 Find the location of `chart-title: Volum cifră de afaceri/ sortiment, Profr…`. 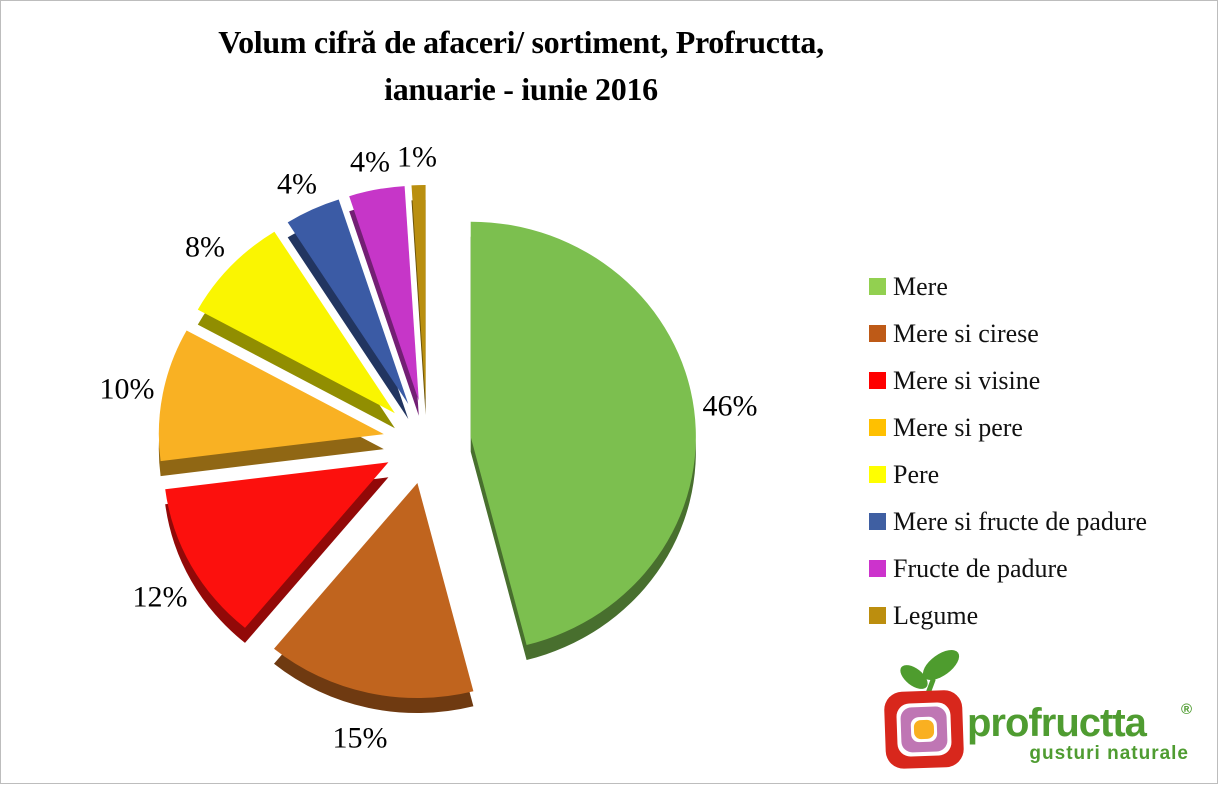

chart-title: Volum cifră de afaceri/ sortiment, Profr… is located at coordinates (521, 66).